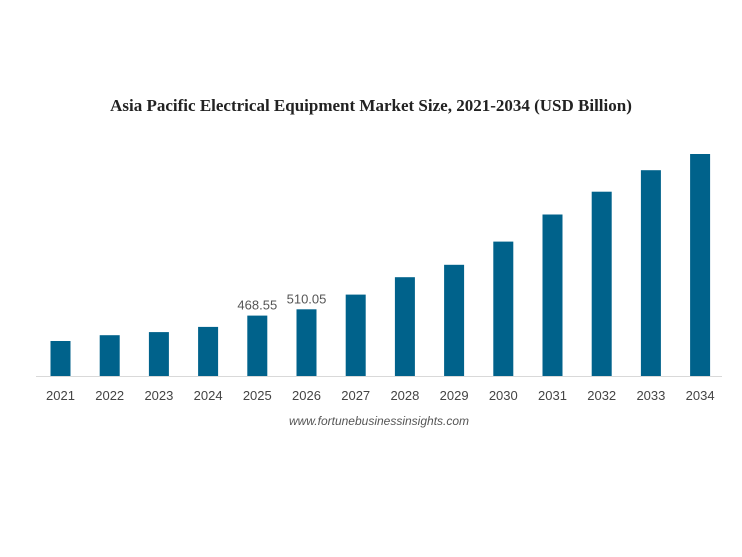  What do you see at coordinates (306, 342) in the screenshot?
I see `bar-2026` at bounding box center [306, 342].